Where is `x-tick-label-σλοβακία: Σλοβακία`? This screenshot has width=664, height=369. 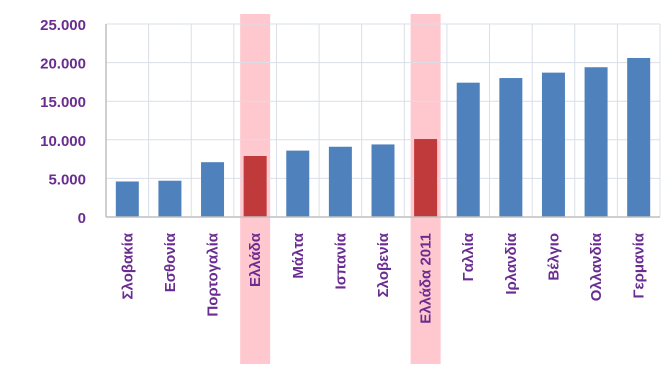
x-tick-label-σλοβακία: Σλοβακία is located at coordinates (127, 265).